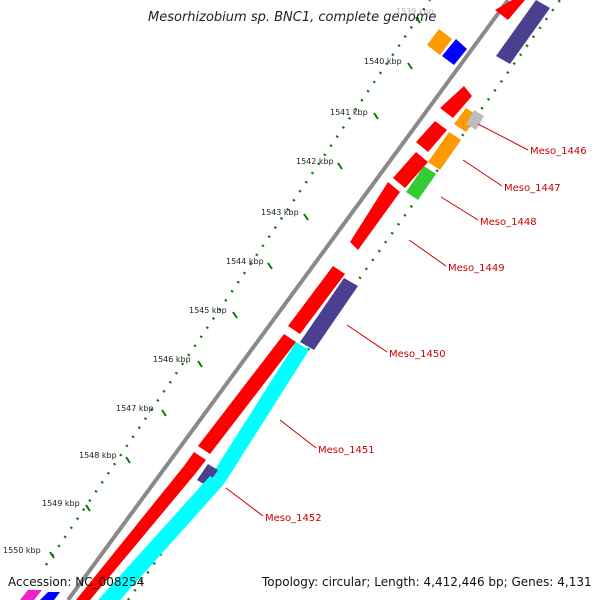  What do you see at coordinates (508, 222) in the screenshot?
I see `gene-label: Meso_1448` at bounding box center [508, 222].